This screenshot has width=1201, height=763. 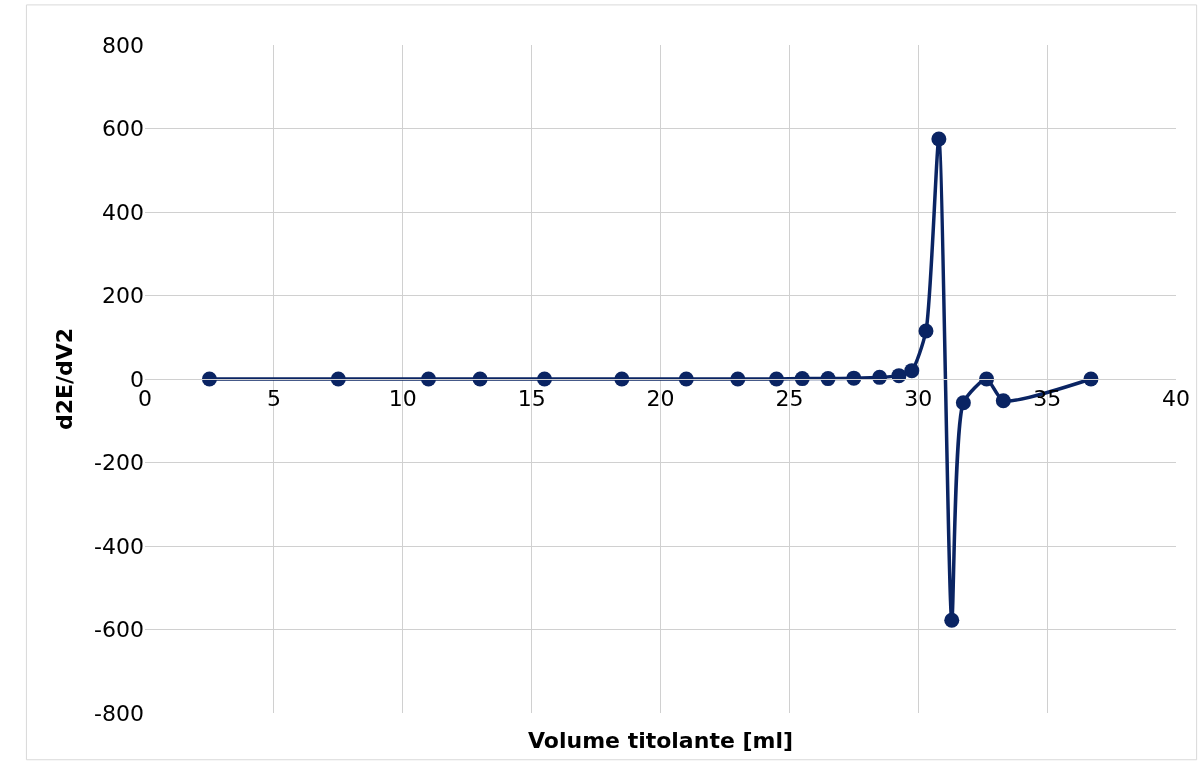 I want to click on x-tick-label: 40, so click(x=1176, y=399).